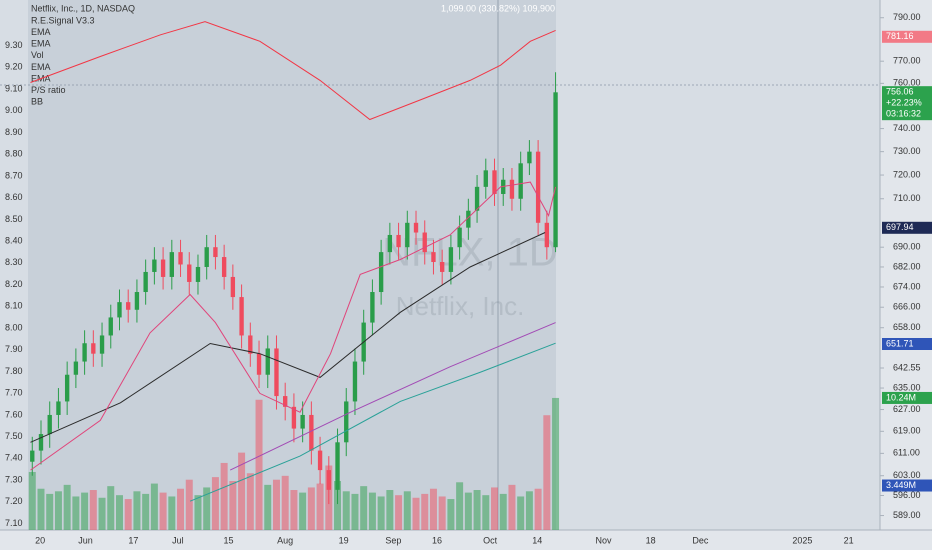 This screenshot has width=932, height=550. I want to click on y-tick-label: 642.55, so click(907, 367).